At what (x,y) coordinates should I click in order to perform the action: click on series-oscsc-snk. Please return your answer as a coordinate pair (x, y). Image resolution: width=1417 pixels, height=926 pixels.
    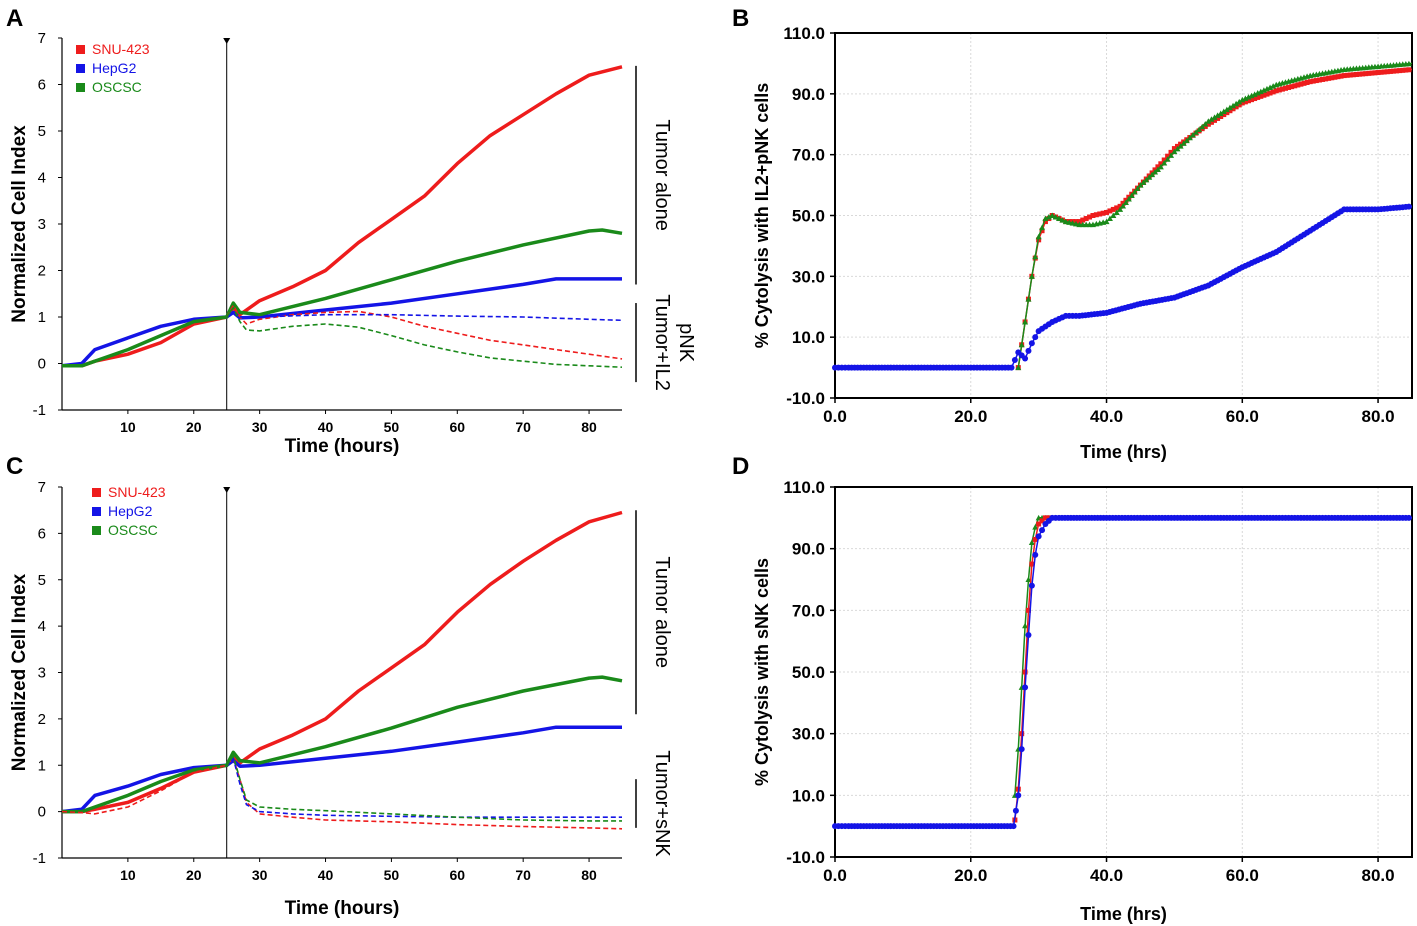
    Looking at the image, I should click on (424, 788).